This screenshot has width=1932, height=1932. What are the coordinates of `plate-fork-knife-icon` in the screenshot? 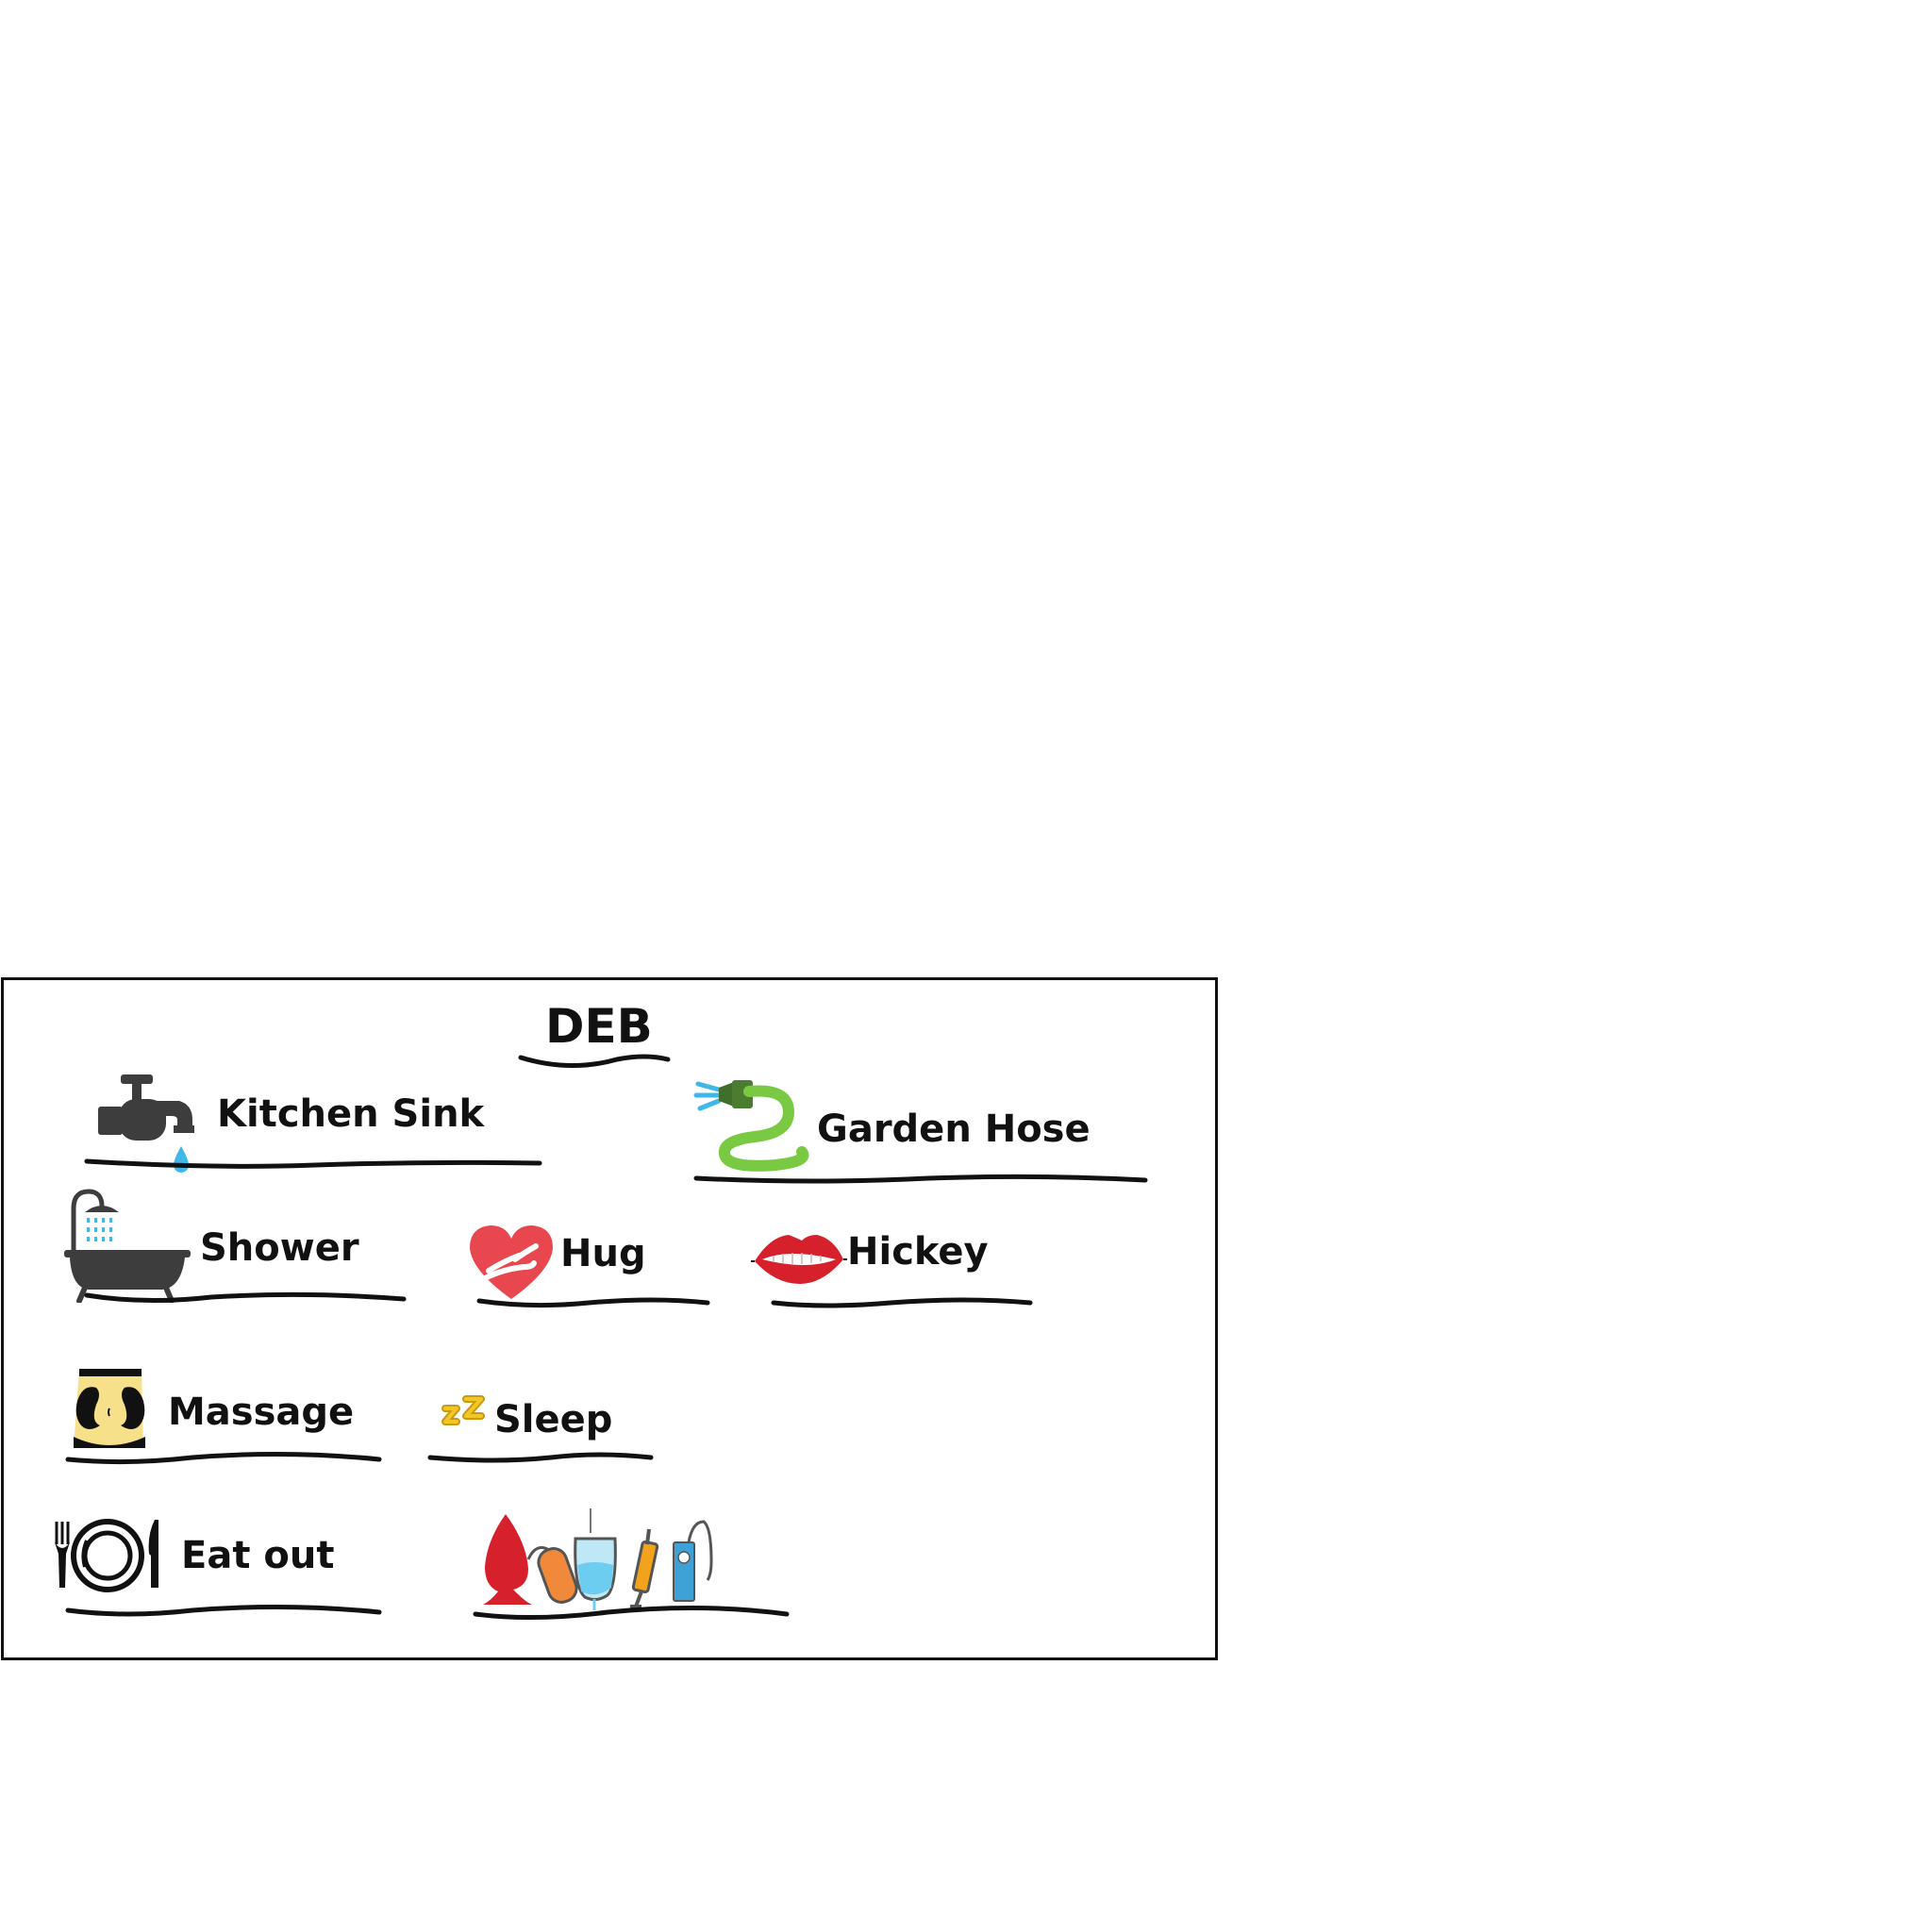 It's located at (107, 1555).